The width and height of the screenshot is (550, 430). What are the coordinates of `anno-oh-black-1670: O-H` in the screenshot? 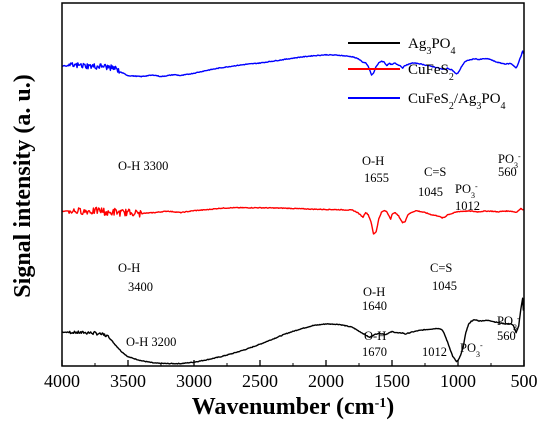 It's located at (375, 336).